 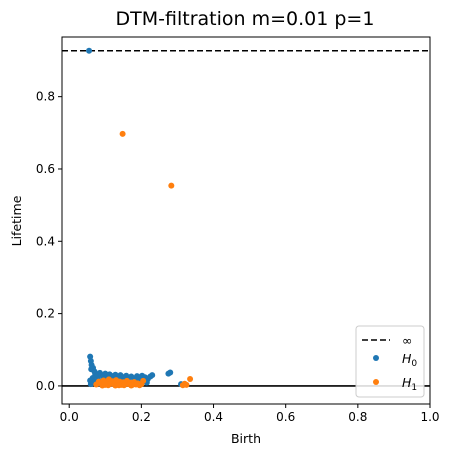 What do you see at coordinates (429, 417) in the screenshot?
I see `x-tick-label: 1.0` at bounding box center [429, 417].